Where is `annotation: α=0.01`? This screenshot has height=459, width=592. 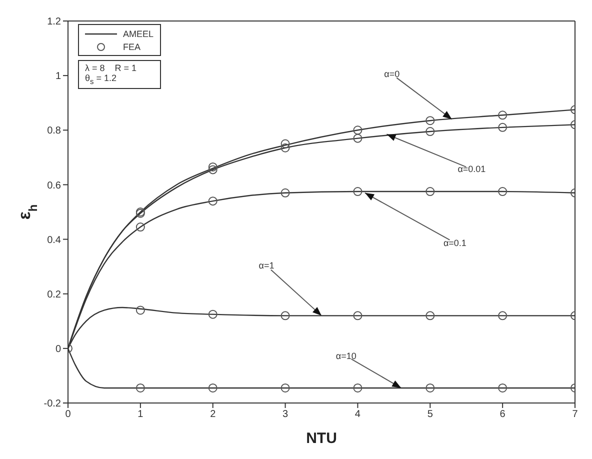
annotation: α=0.01 is located at coordinates (472, 169).